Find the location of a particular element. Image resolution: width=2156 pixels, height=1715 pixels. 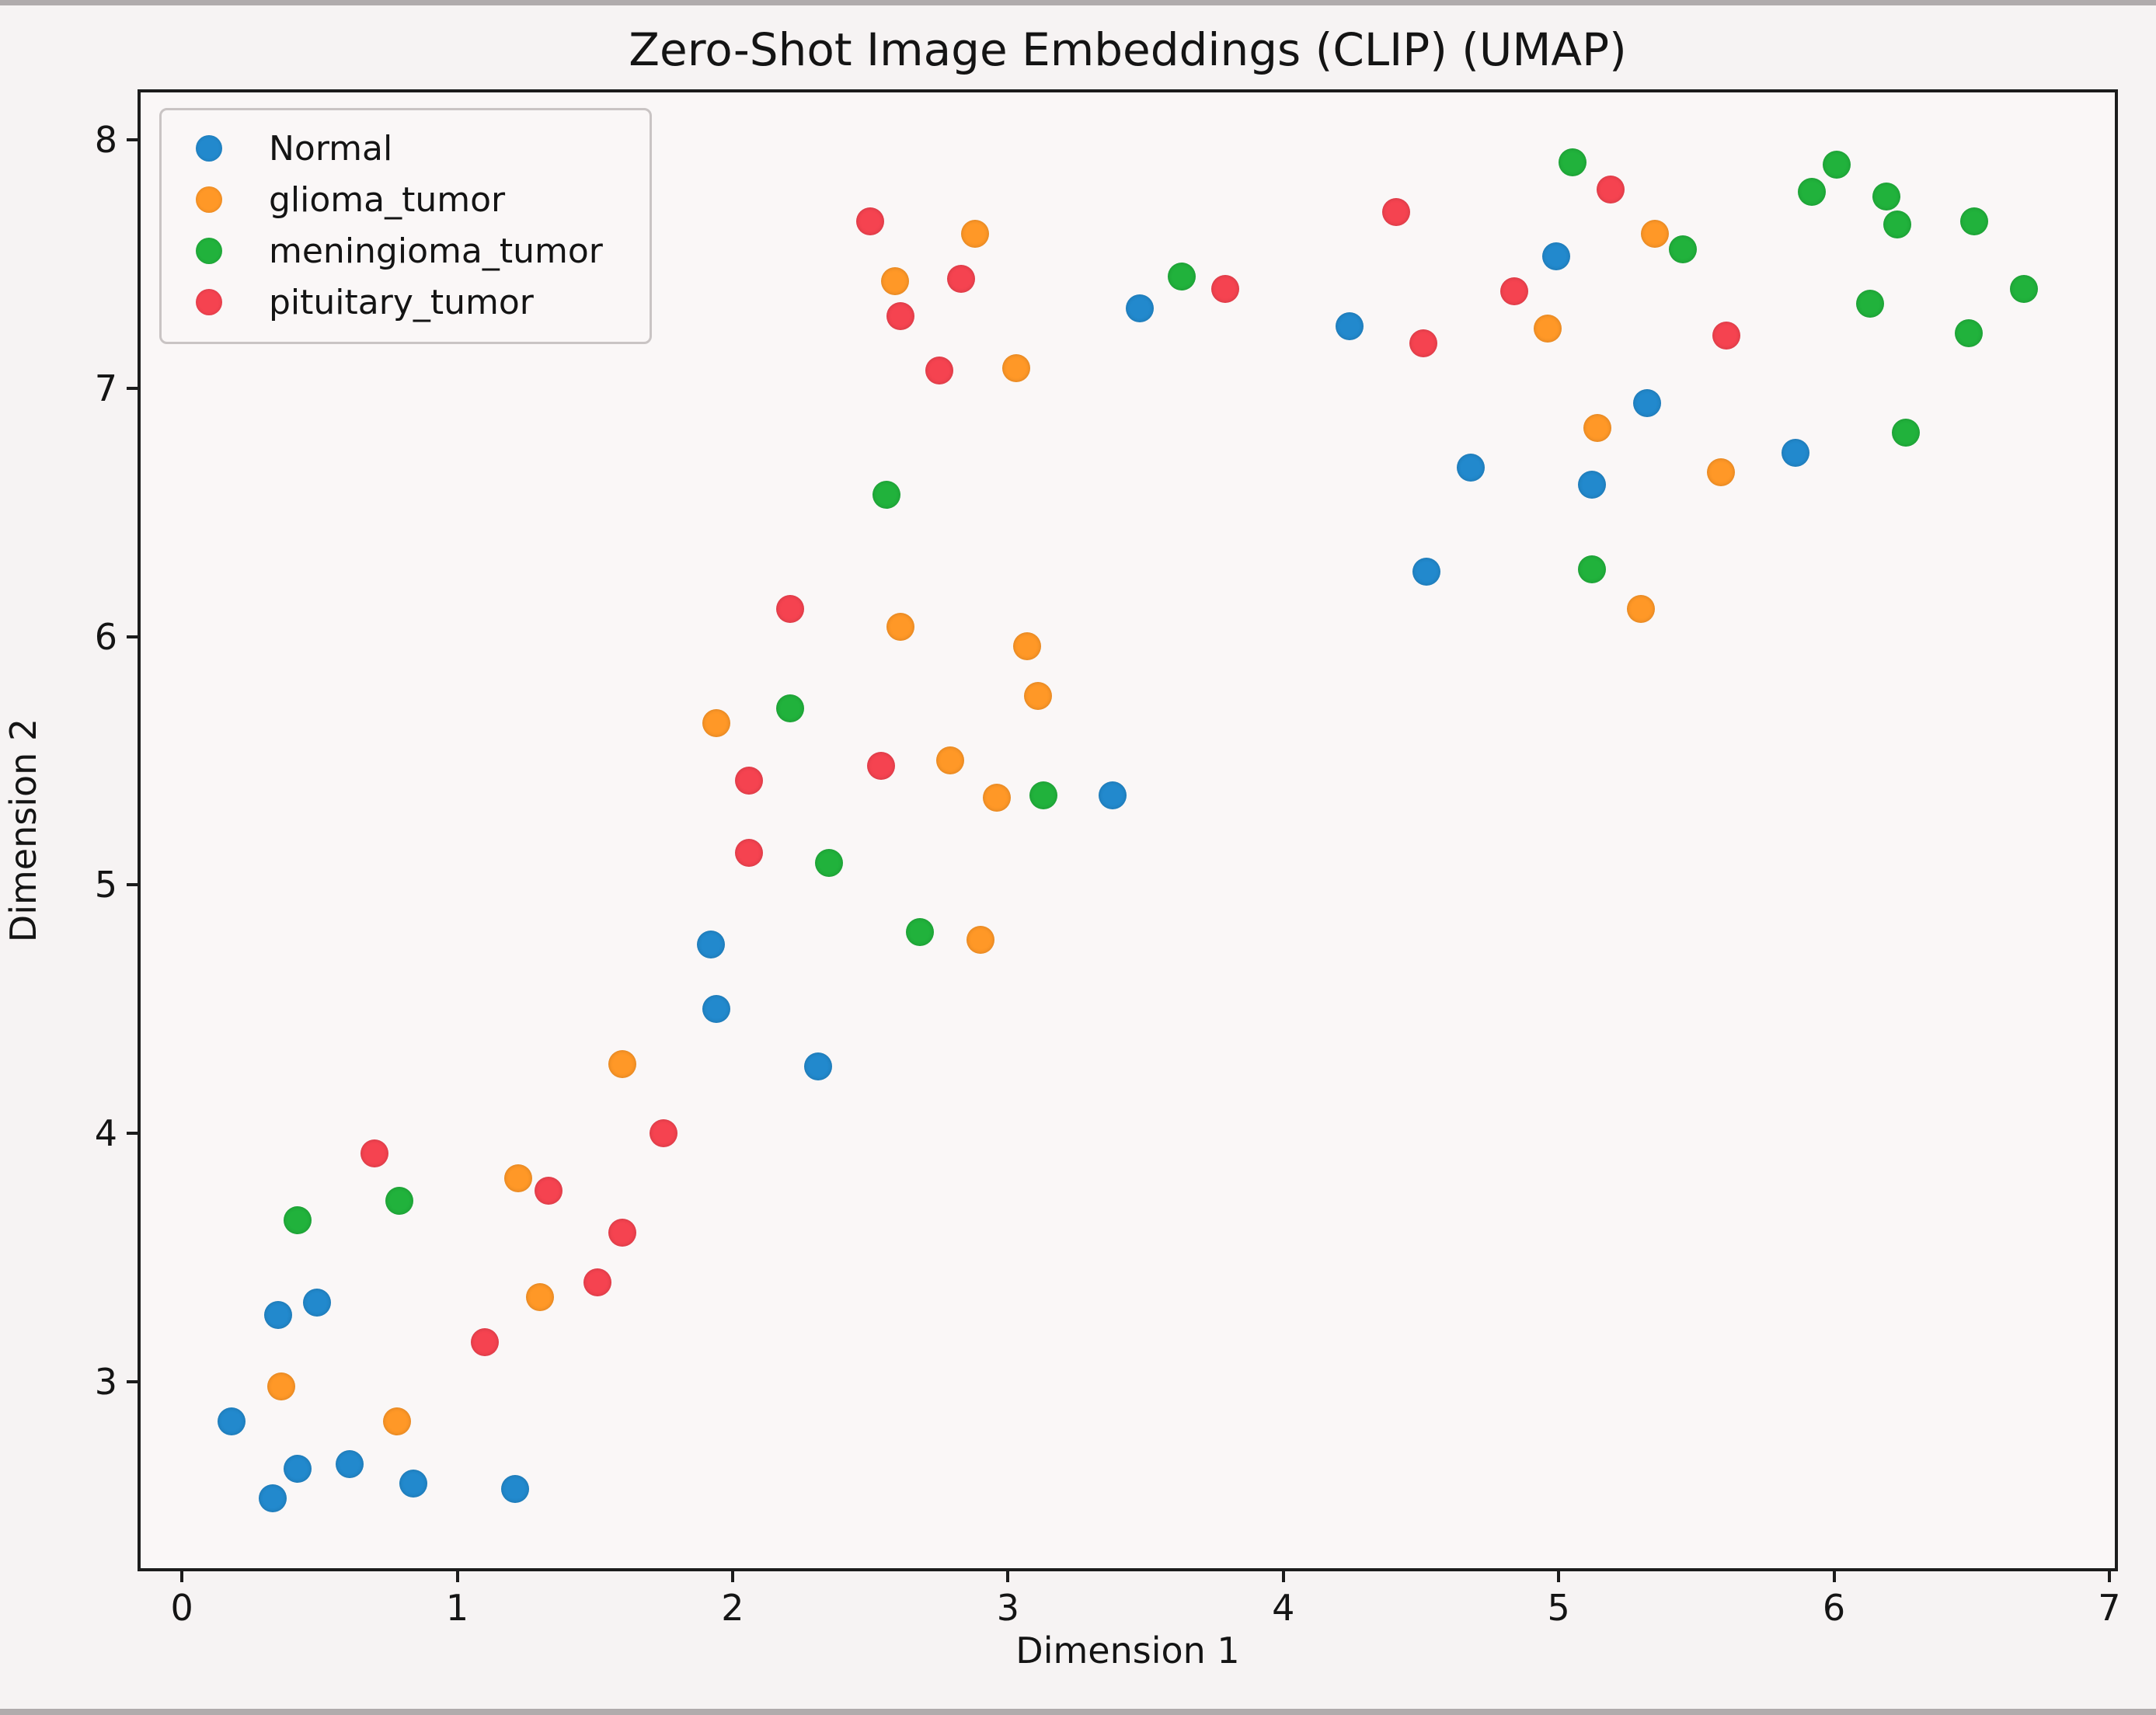

y-tick-label: 5 is located at coordinates (105, 885).